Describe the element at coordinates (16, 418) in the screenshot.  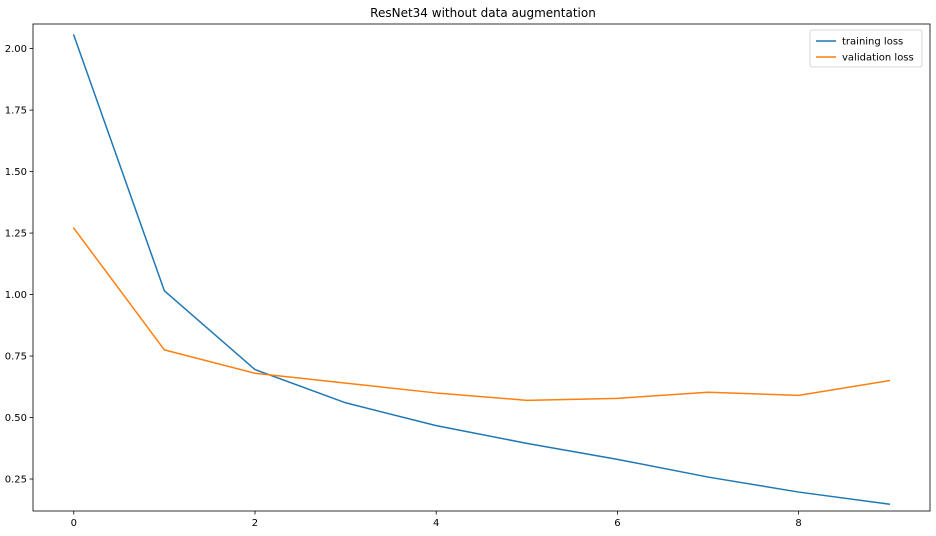
I see `y-tick-label: 0.50` at that location.